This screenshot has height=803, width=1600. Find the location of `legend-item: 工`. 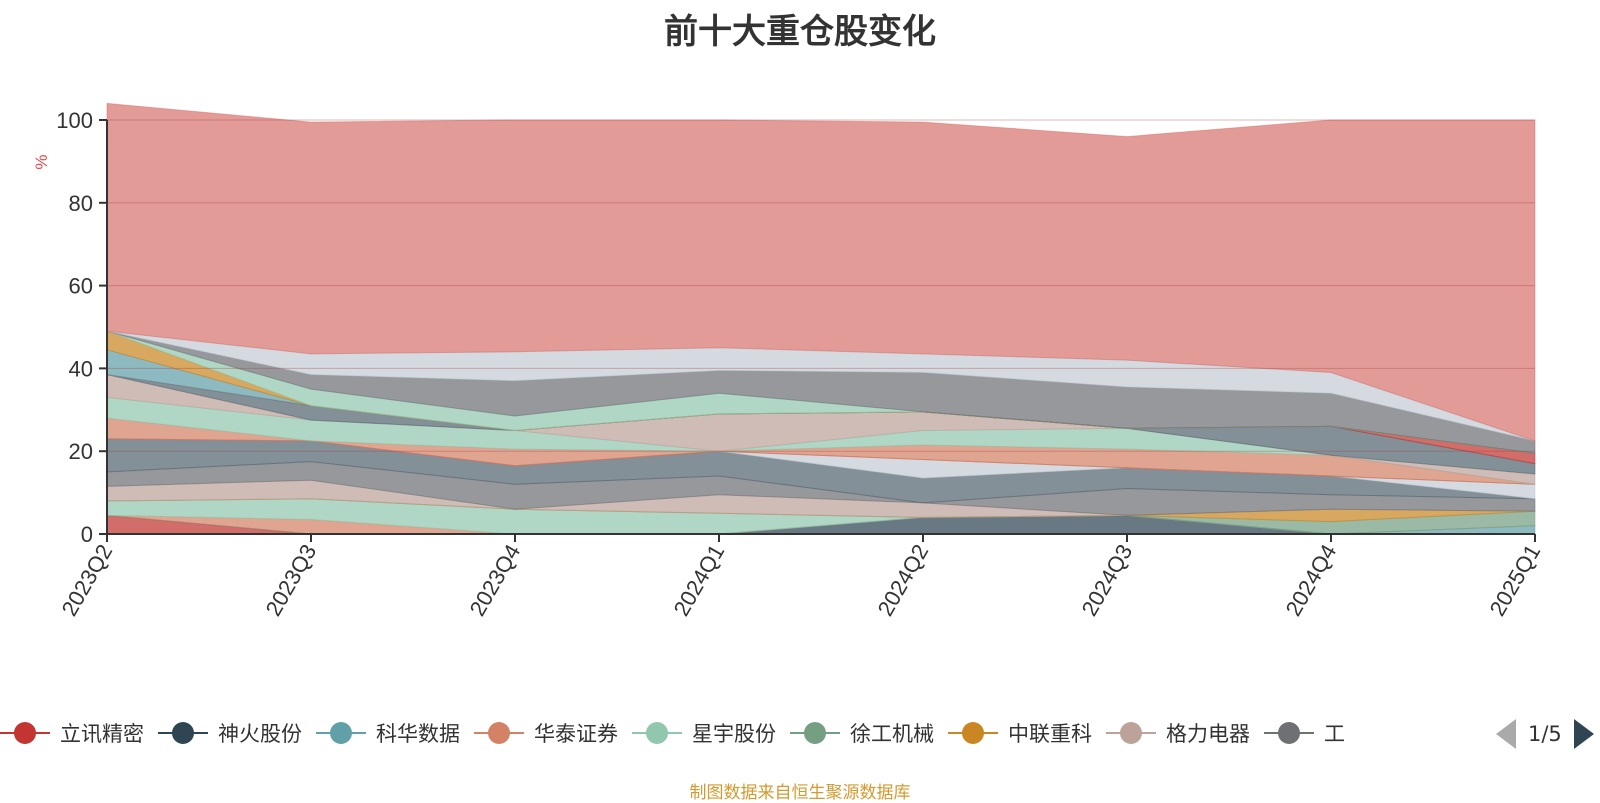

legend-item: 工 is located at coordinates (1304, 733).